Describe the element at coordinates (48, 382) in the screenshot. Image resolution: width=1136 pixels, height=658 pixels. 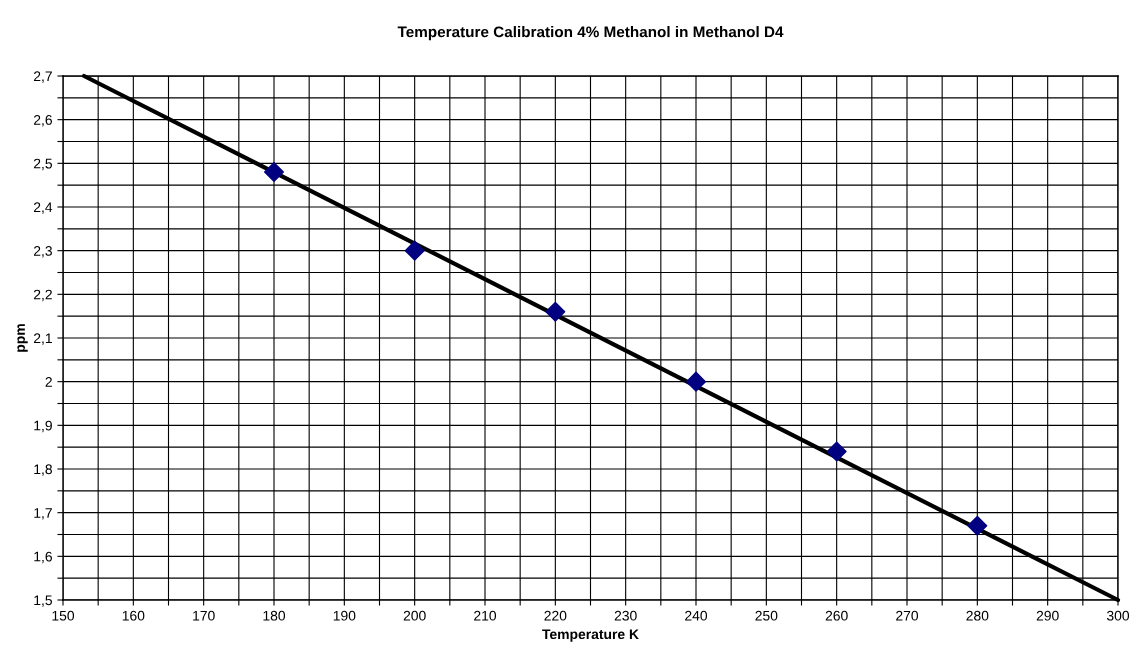
I see `y-tick-label: 2` at that location.